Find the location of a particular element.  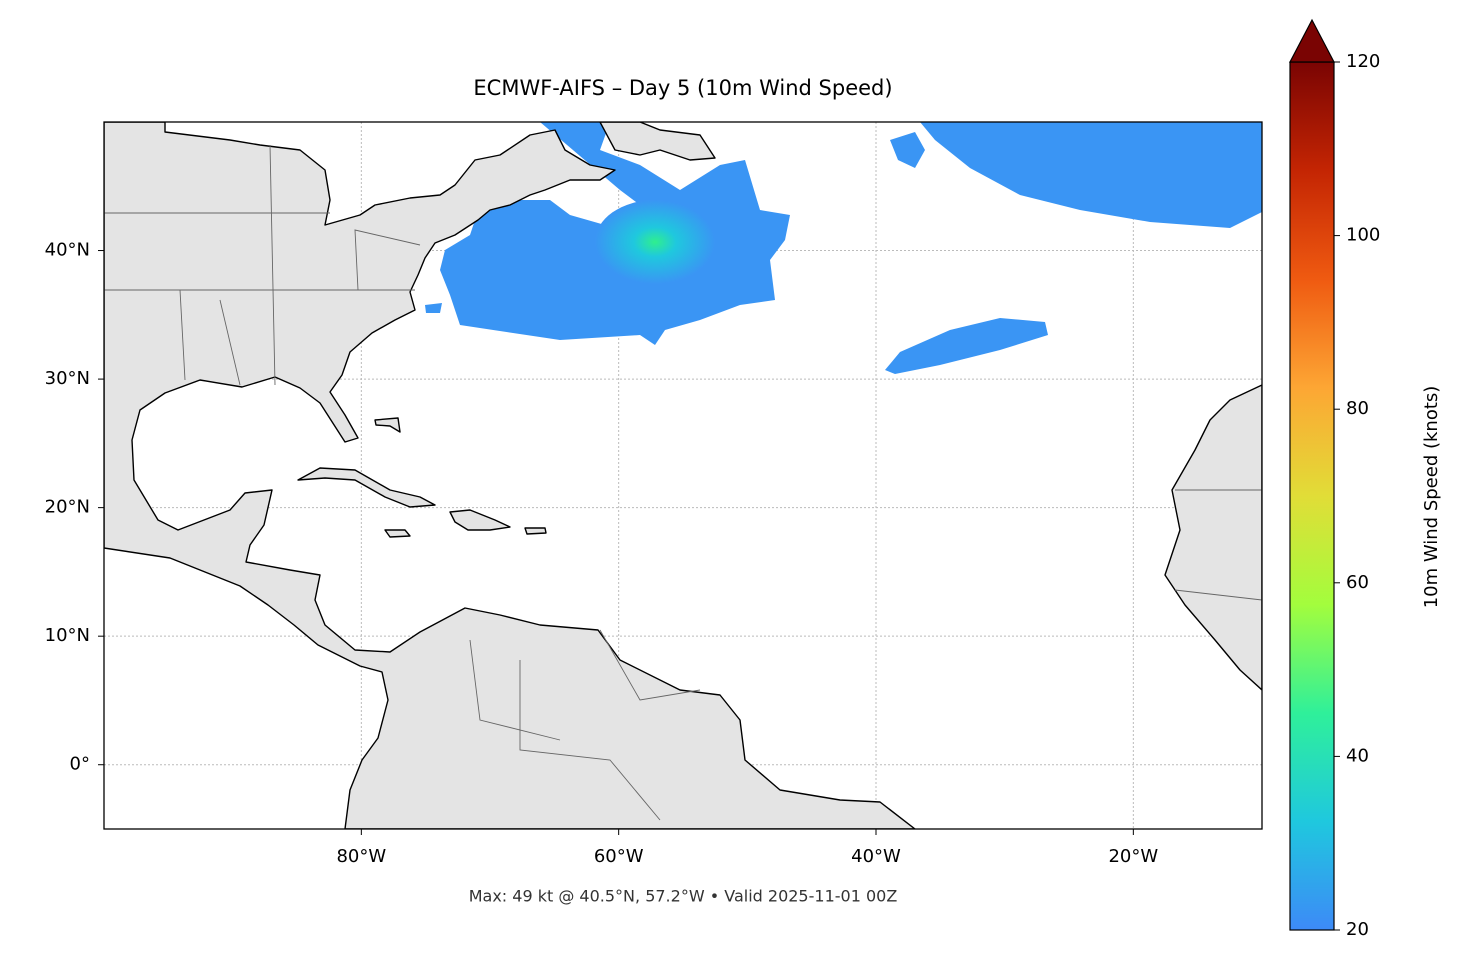

colorbar-tick-label: 100 is located at coordinates (1363, 235).